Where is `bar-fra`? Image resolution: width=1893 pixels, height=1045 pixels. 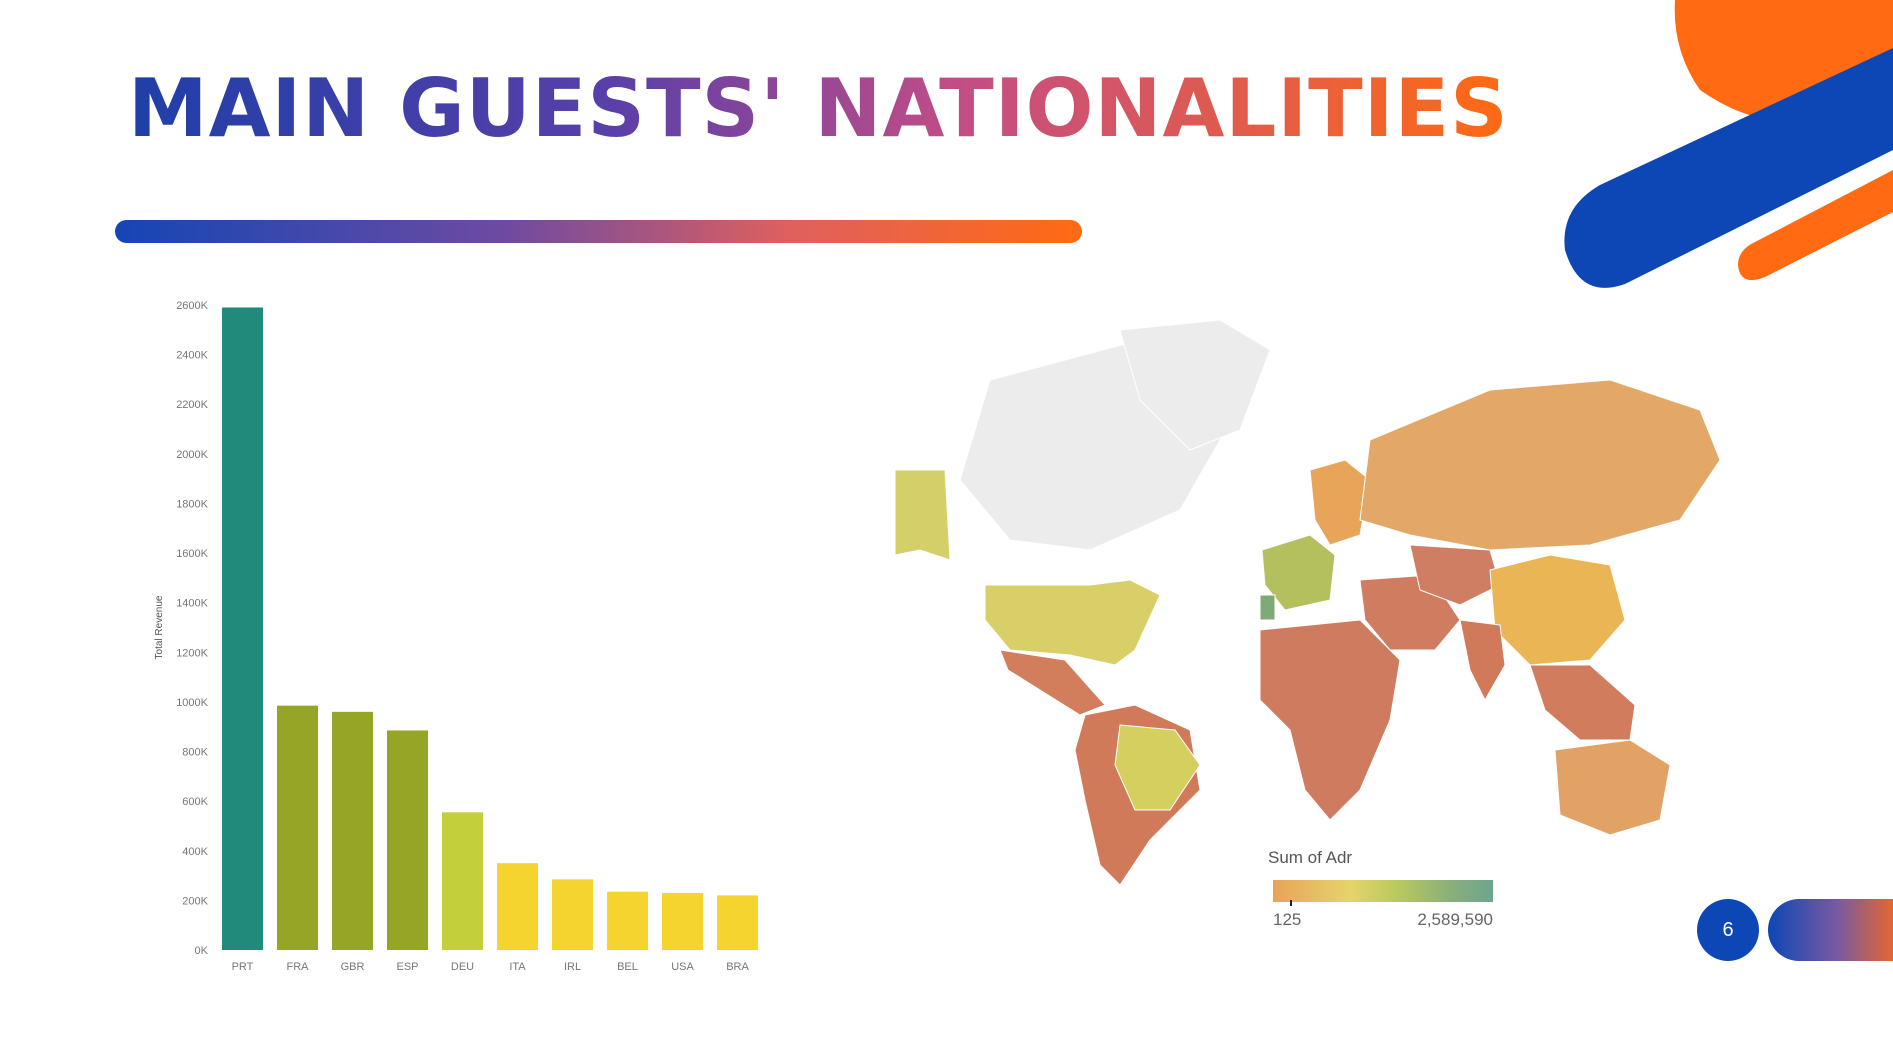
bar-fra is located at coordinates (297, 827).